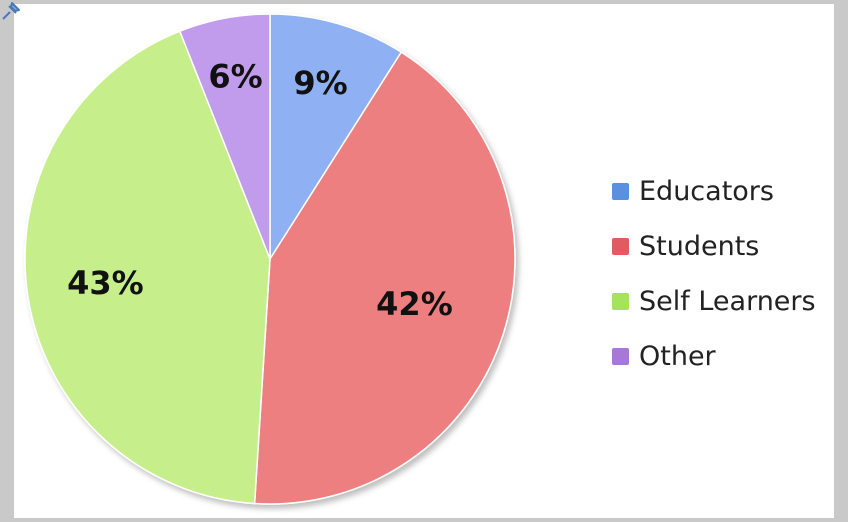 Image resolution: width=848 pixels, height=522 pixels. What do you see at coordinates (336, 137) in the screenshot?
I see `pie-slice-educators` at bounding box center [336, 137].